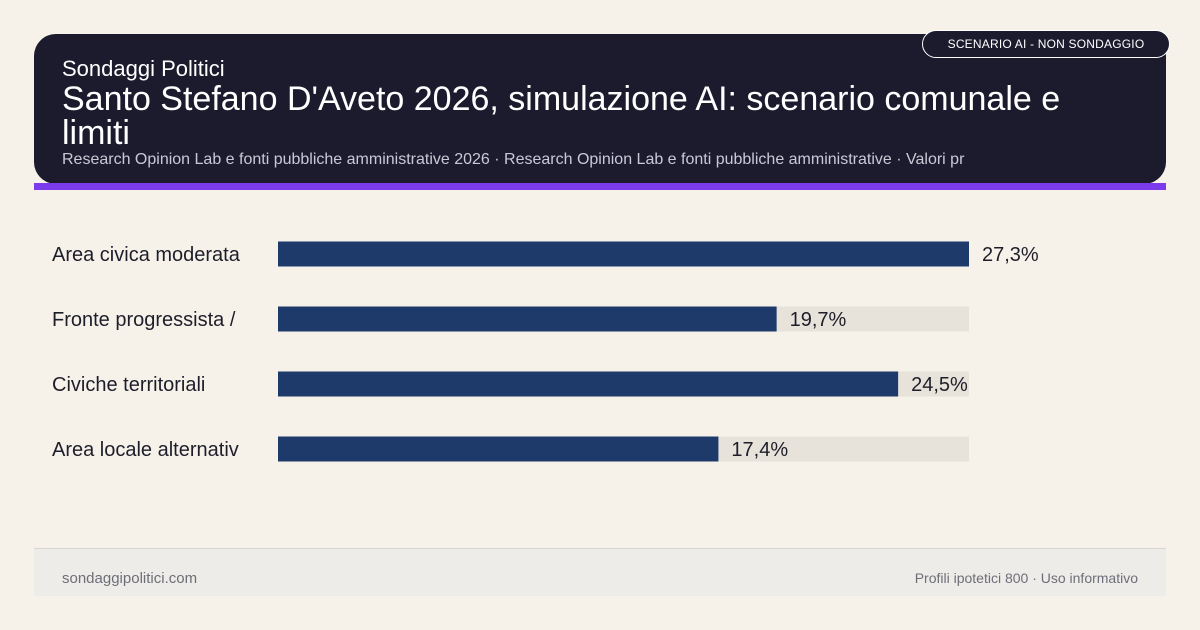  I want to click on value-label: 27,3%, so click(1010, 255).